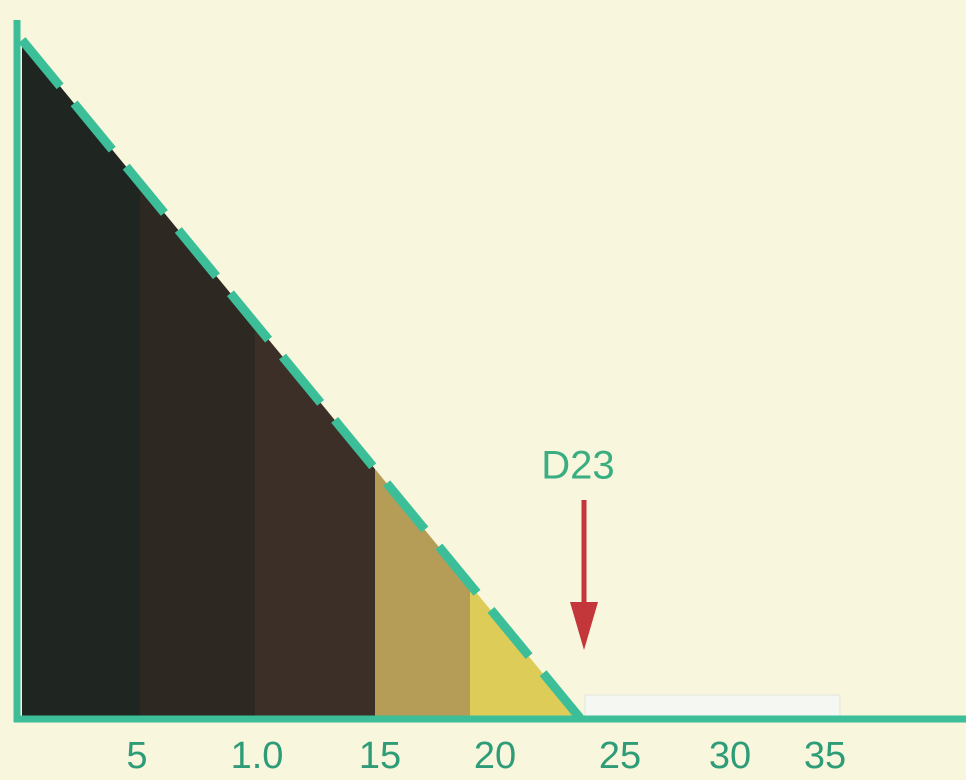 Image resolution: width=966 pixels, height=780 pixels. I want to click on tick-labels: 5 1.0 15 20 25 30 35, so click(486, 756).